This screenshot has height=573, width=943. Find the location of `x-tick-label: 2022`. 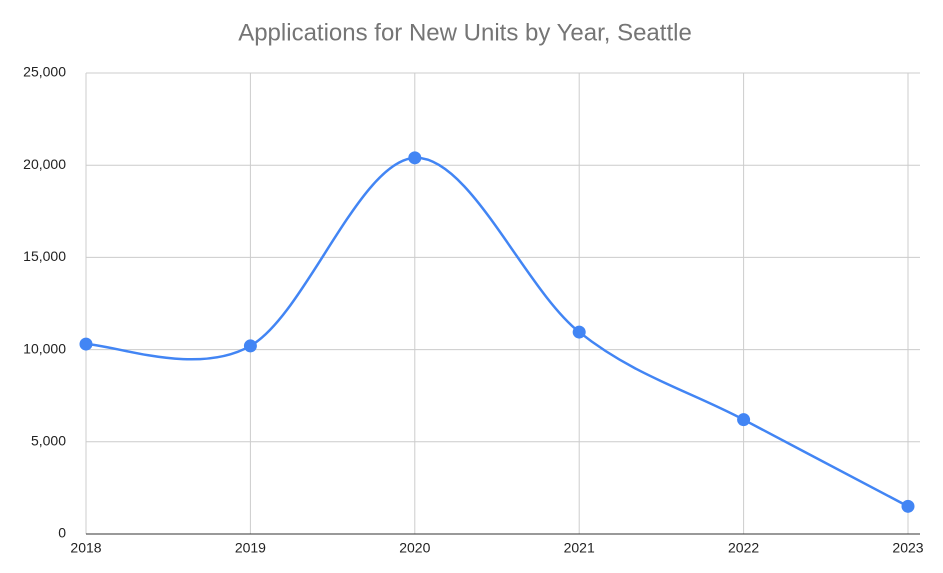

x-tick-label: 2022 is located at coordinates (743, 548).